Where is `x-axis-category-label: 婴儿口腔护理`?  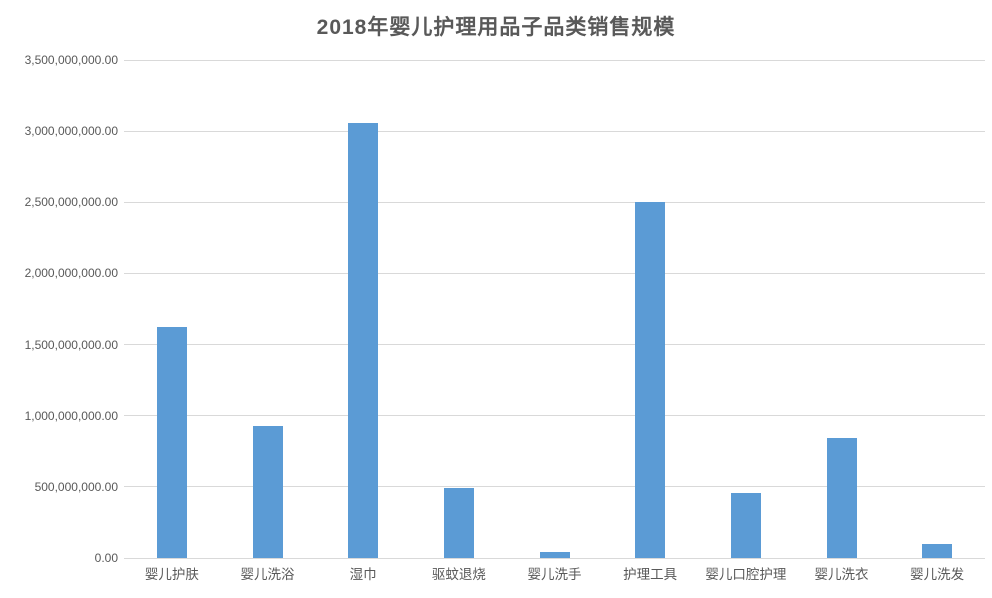 x-axis-category-label: 婴儿口腔护理 is located at coordinates (746, 574).